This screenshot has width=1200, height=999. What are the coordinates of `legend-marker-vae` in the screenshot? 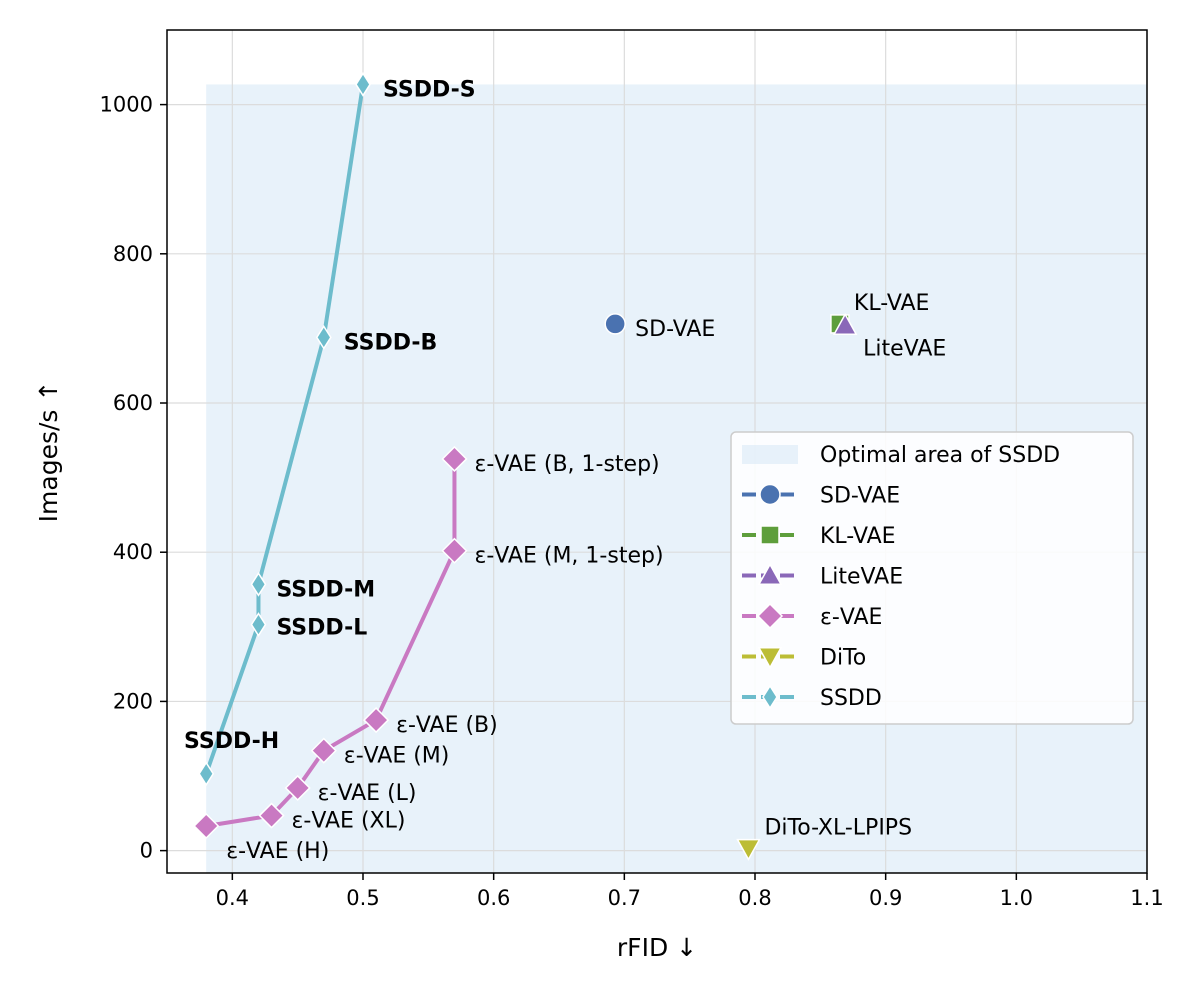 It's located at (770, 616).